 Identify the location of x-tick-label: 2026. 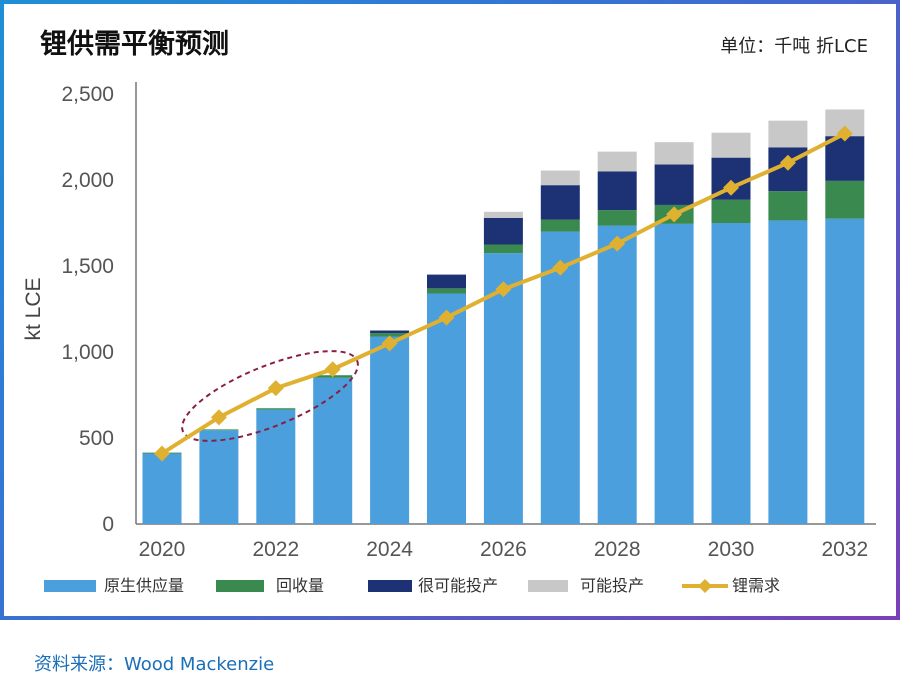
(503, 549).